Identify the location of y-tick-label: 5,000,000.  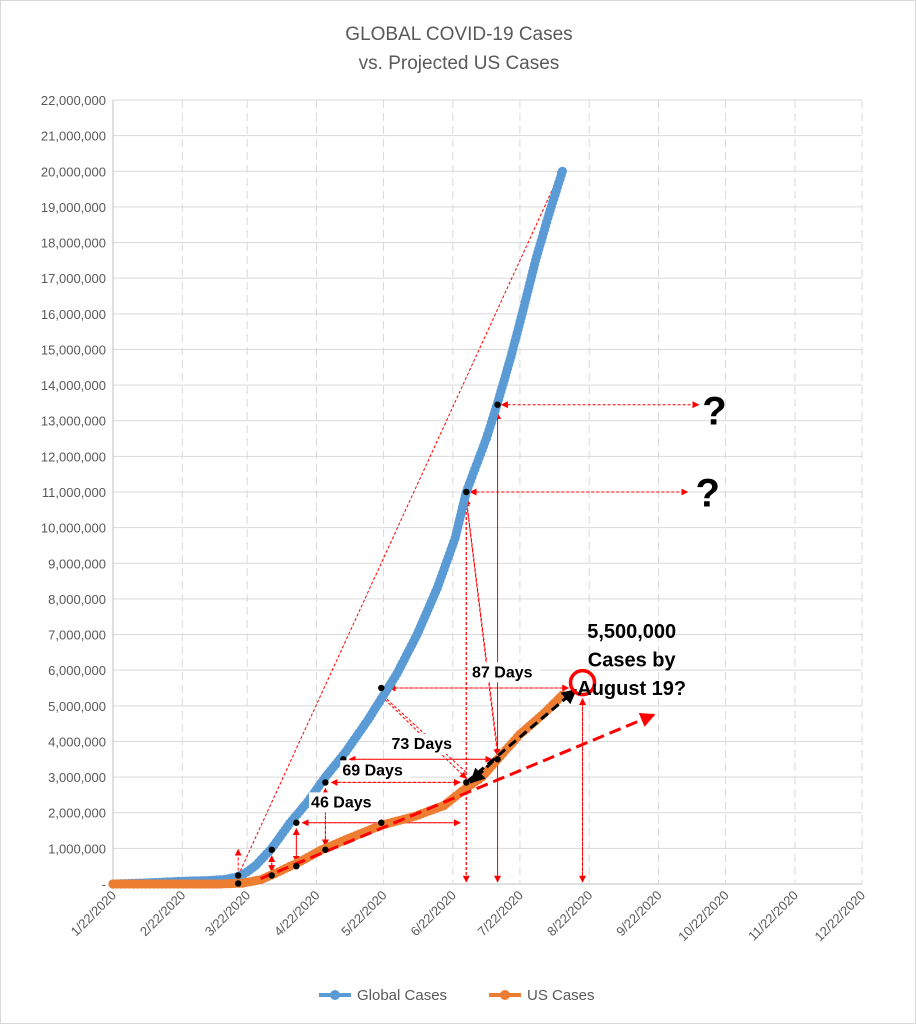
(77, 706).